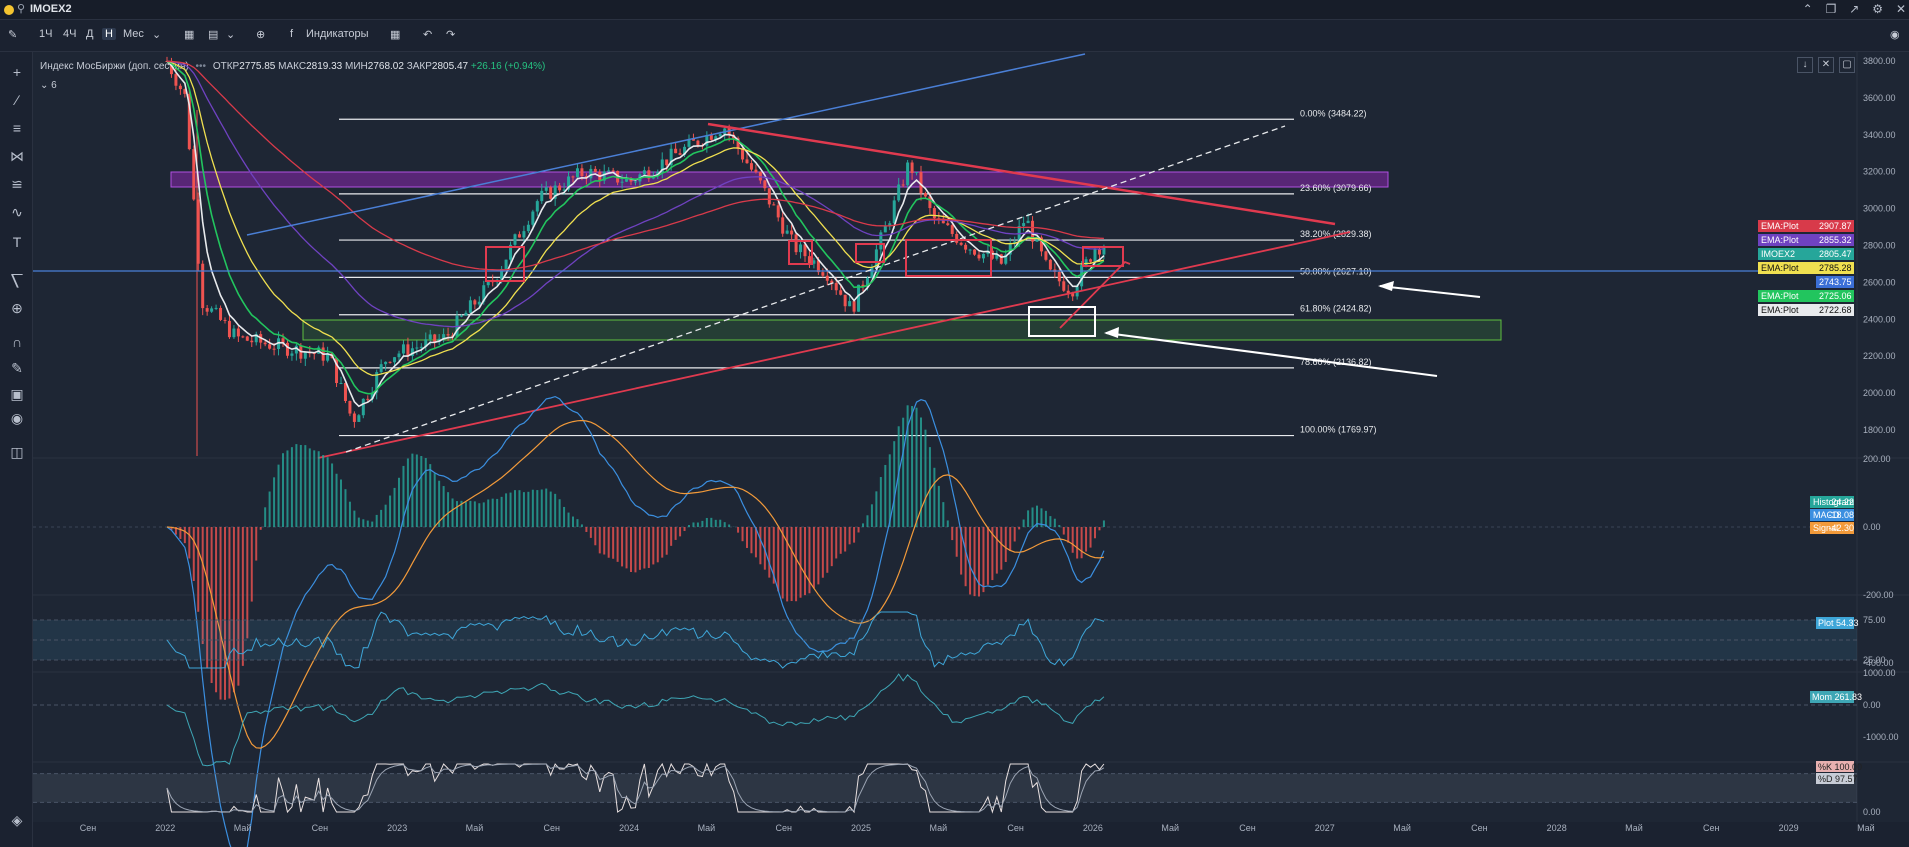  What do you see at coordinates (17, 418) in the screenshot?
I see `eye-icon: ◉` at bounding box center [17, 418].